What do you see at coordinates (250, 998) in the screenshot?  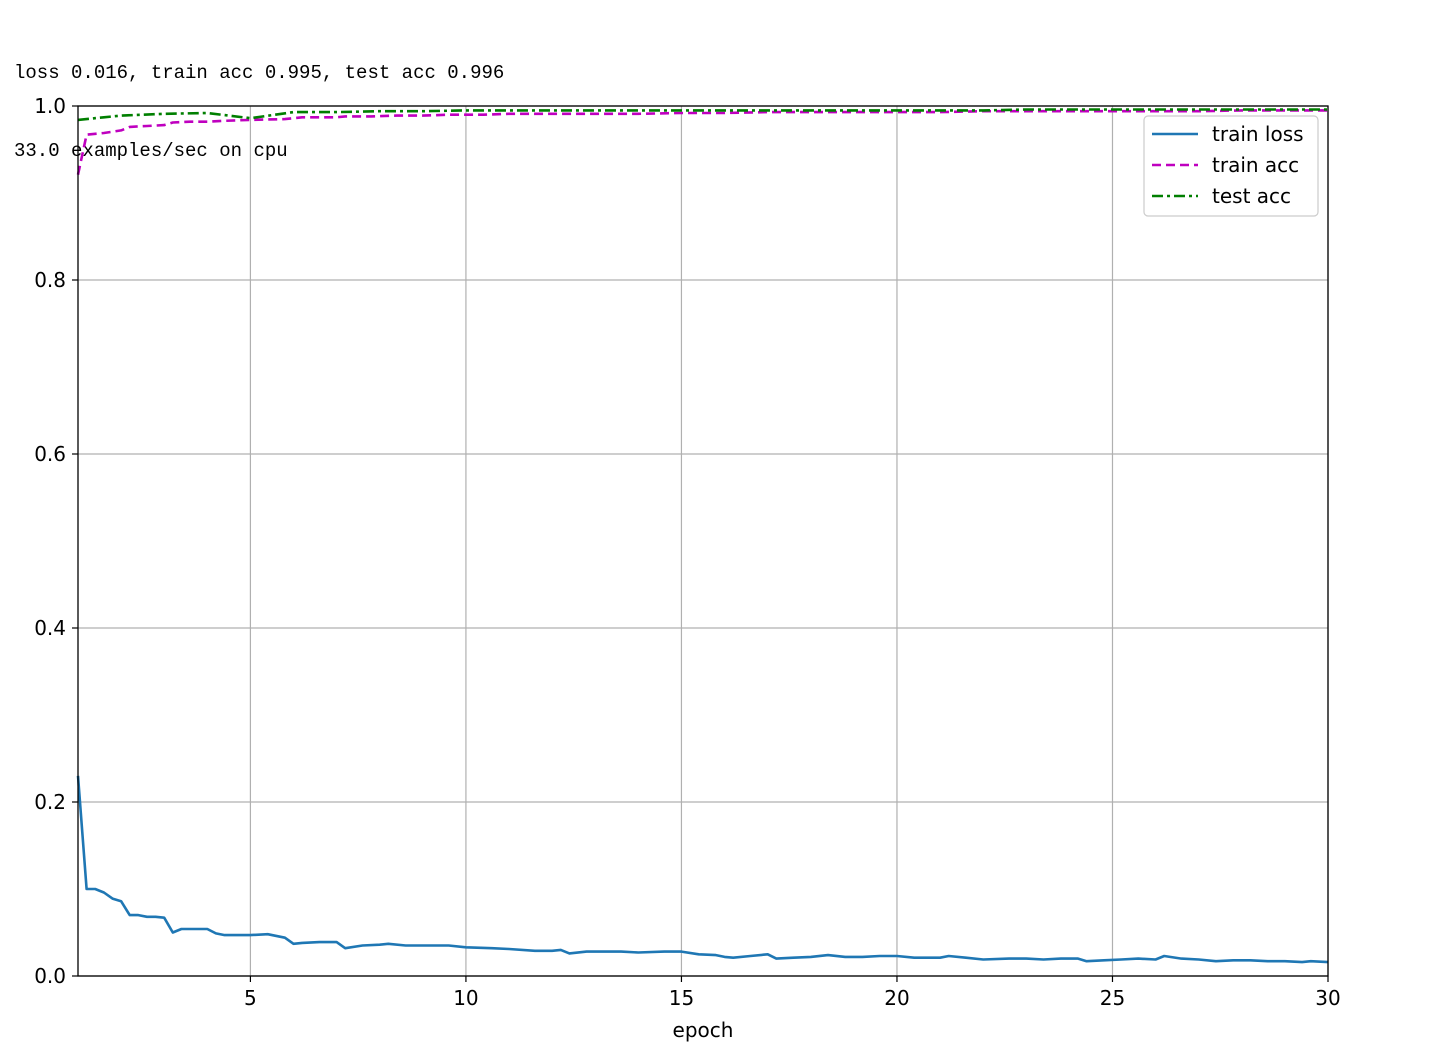 I see `x-tick-label: 5` at bounding box center [250, 998].